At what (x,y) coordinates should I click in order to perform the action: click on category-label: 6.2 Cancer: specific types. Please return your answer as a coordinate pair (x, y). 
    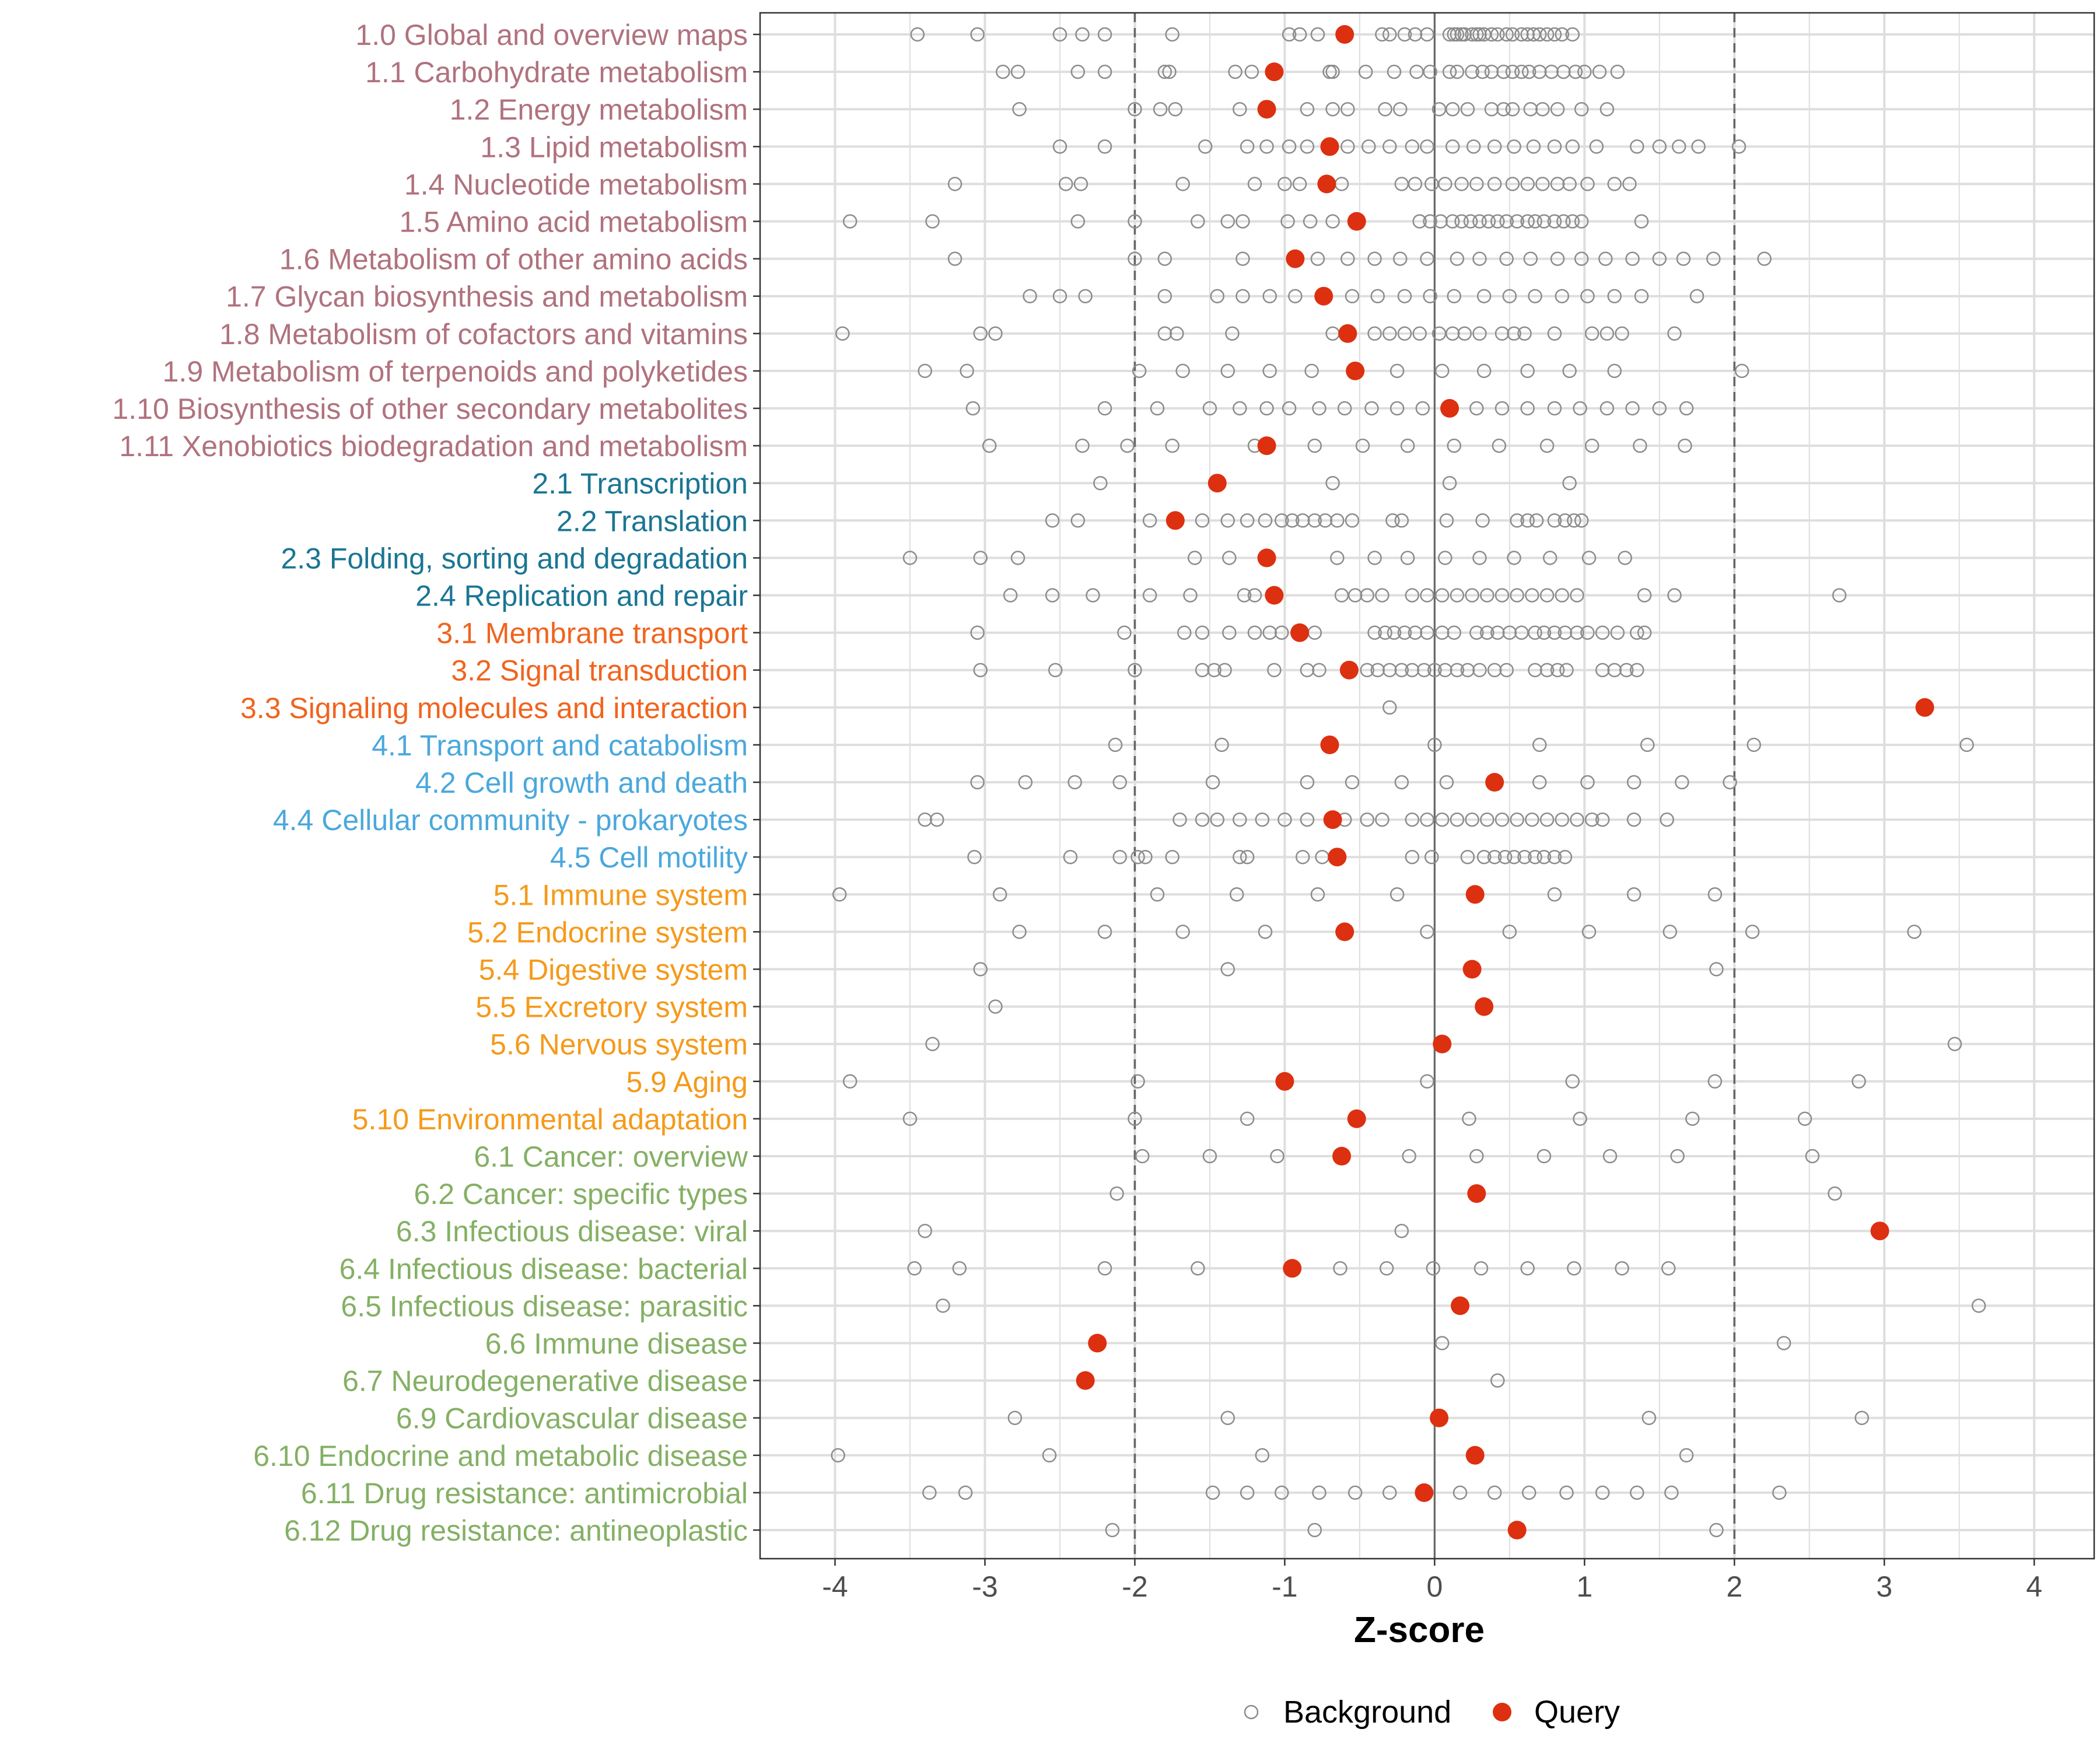
    Looking at the image, I should click on (581, 1194).